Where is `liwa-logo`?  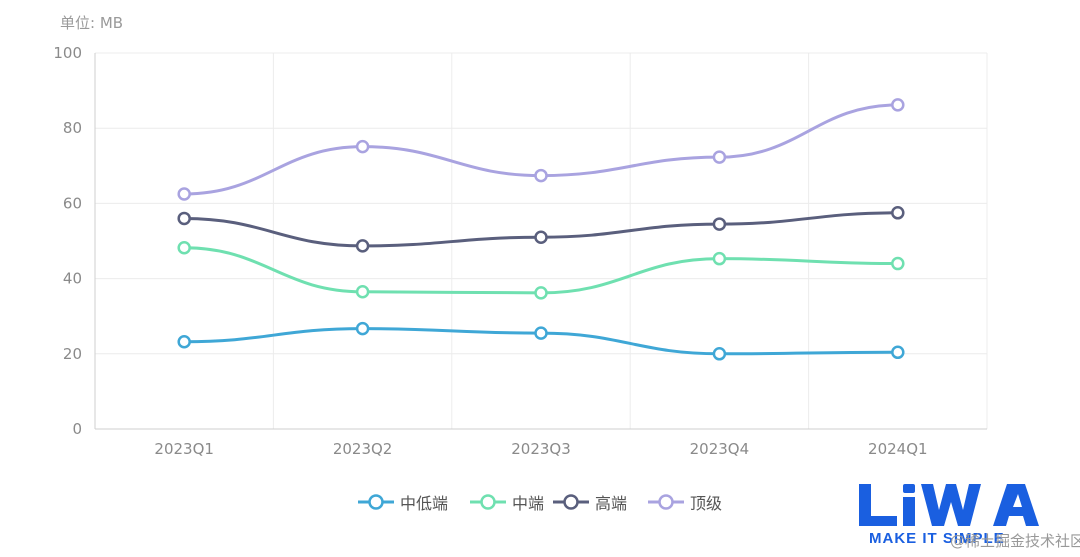 liwa-logo is located at coordinates (949, 505).